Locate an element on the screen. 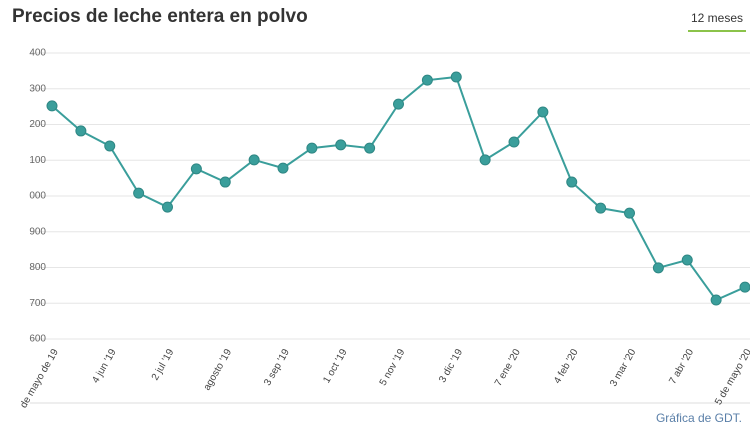 This screenshot has height=431, width=750. chart-title: Precios de leche entera en polvo is located at coordinates (160, 16).